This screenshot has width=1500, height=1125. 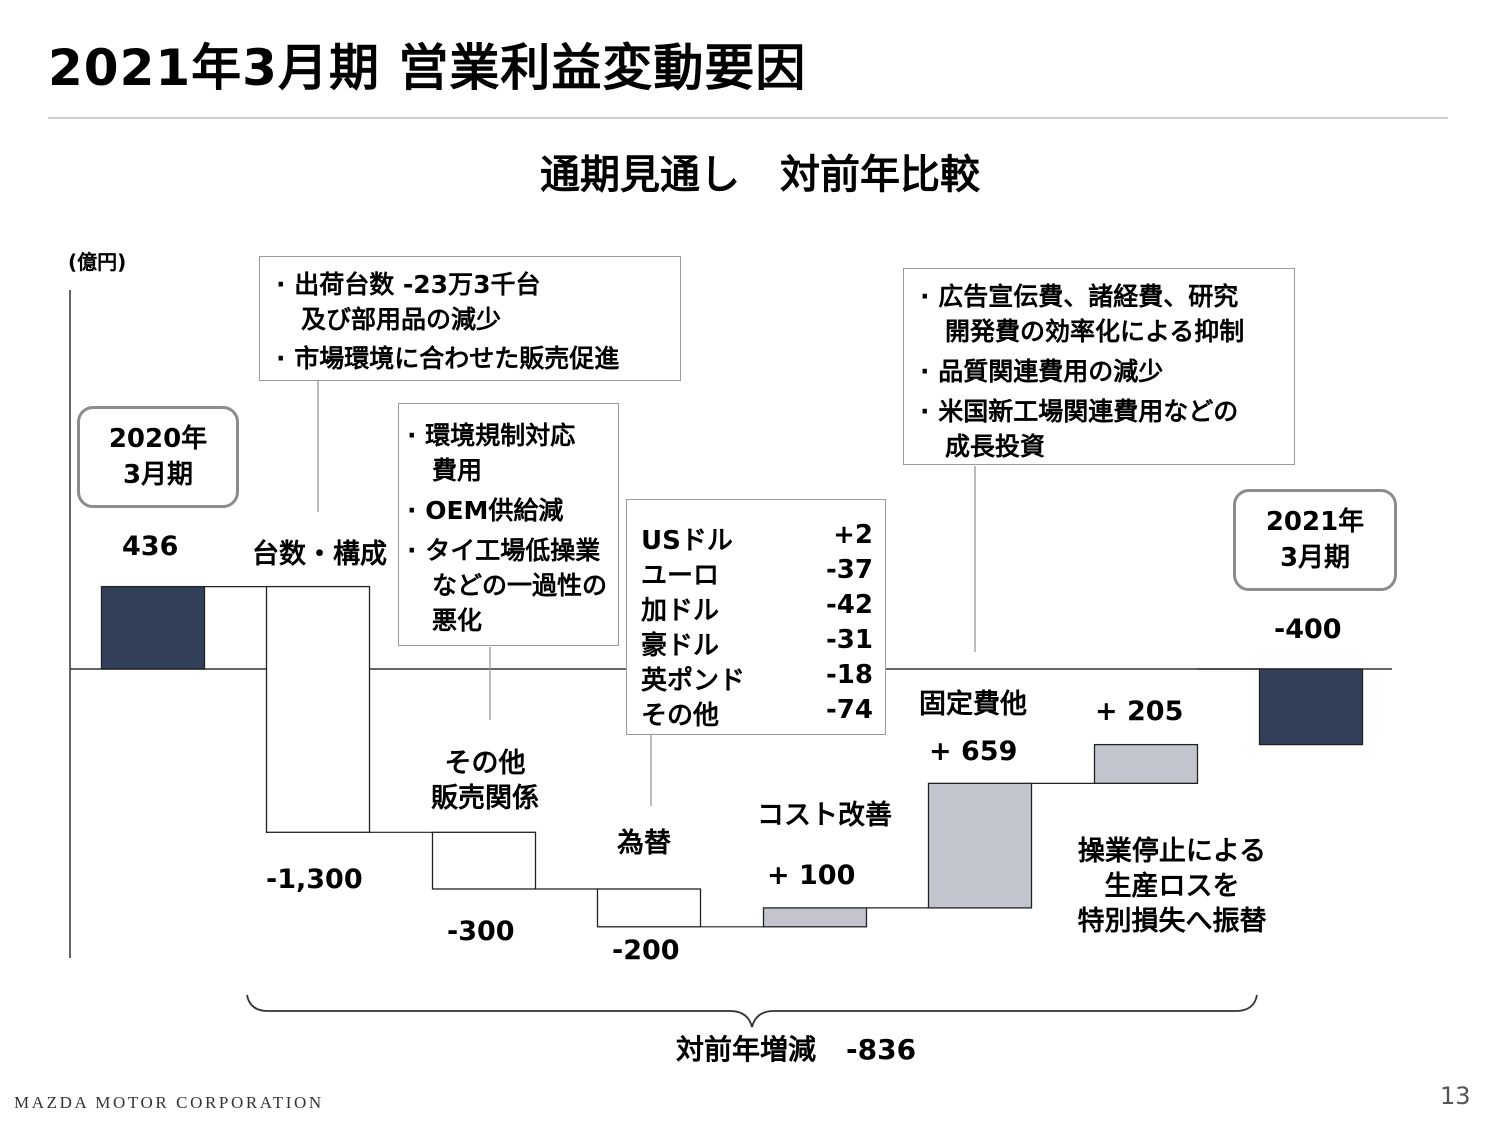 I want to click on title-divider, so click(x=748, y=118).